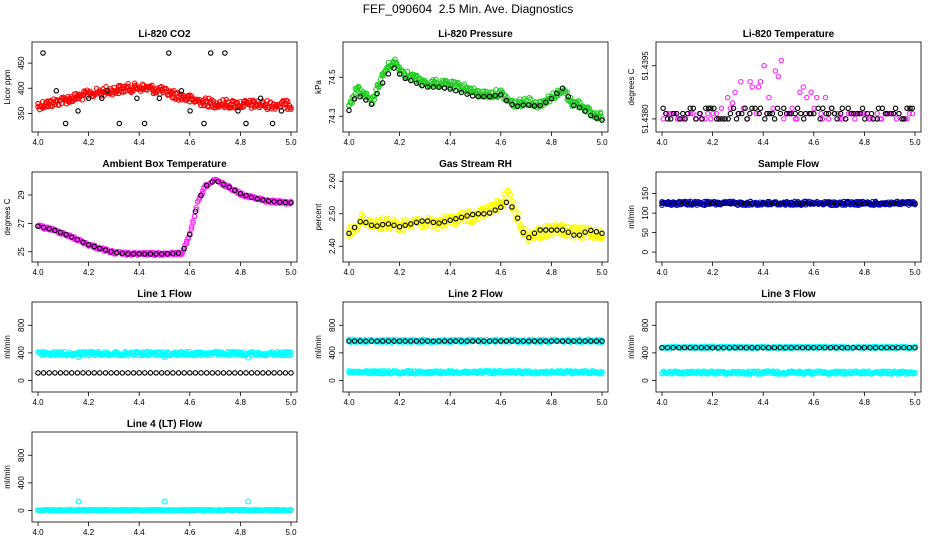  Describe the element at coordinates (248, 357) in the screenshot. I see `data-point-cyan-outlier` at that location.